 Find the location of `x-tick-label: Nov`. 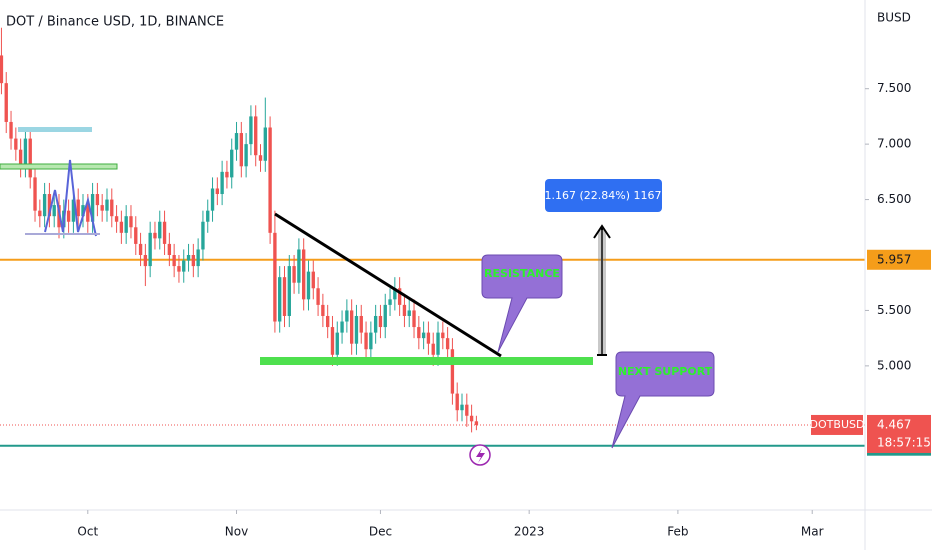

x-tick-label: Nov is located at coordinates (236, 532).